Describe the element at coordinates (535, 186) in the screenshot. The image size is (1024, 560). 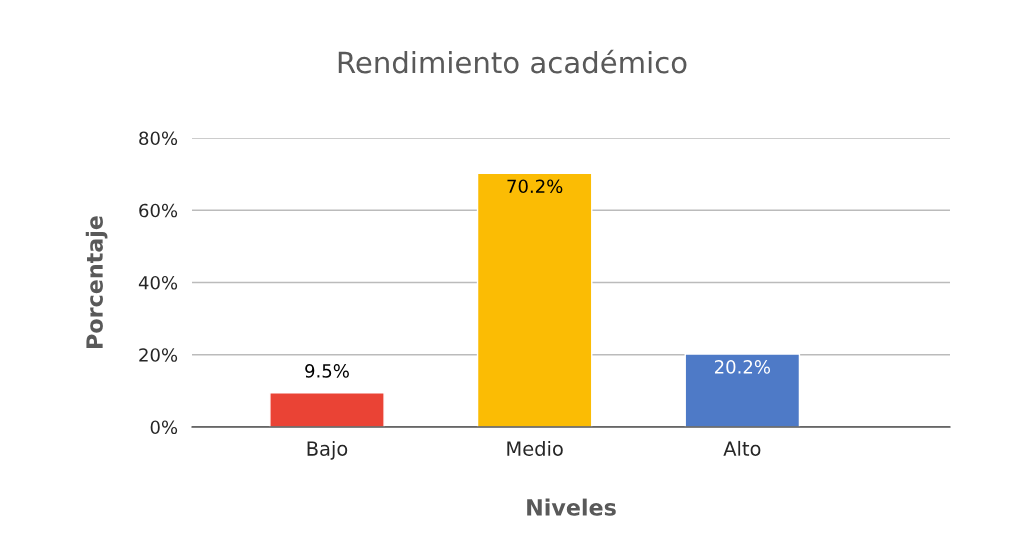
I see `data-label: 70.2%` at that location.